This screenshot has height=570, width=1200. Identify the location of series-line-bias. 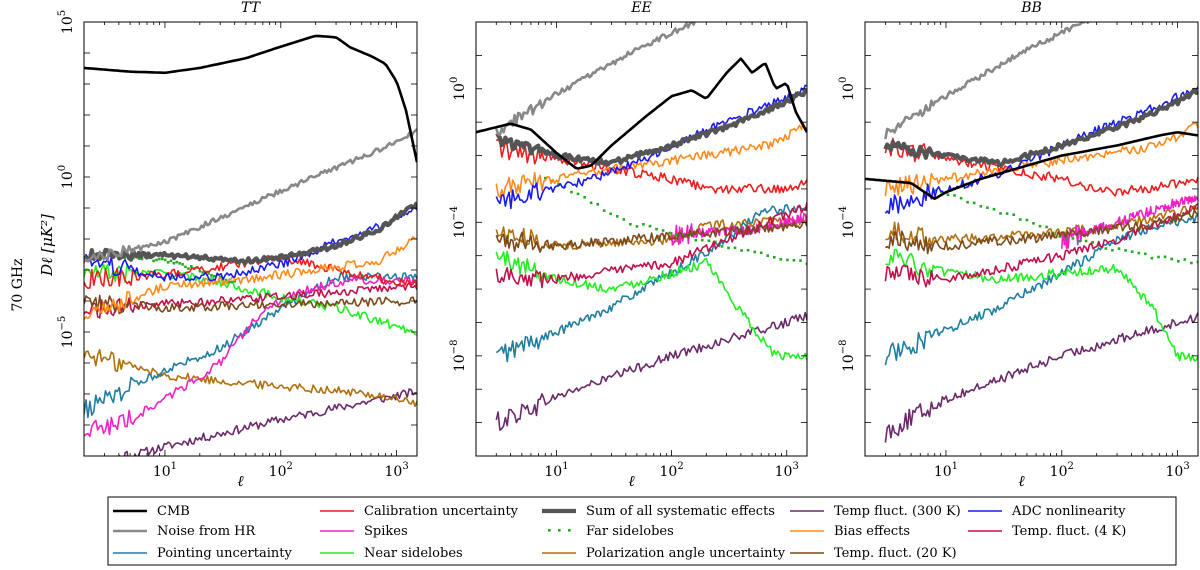
(1041, 159).